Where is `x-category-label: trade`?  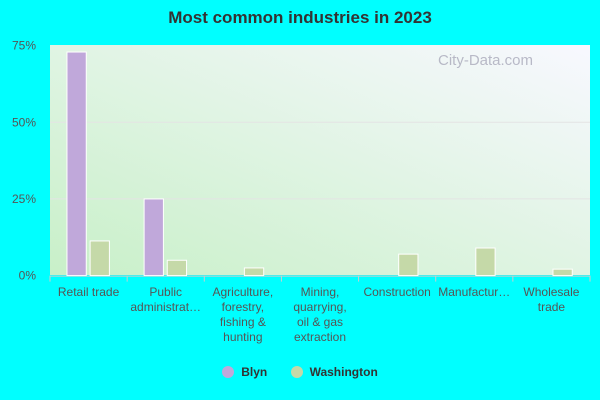
x-category-label: trade is located at coordinates (552, 307).